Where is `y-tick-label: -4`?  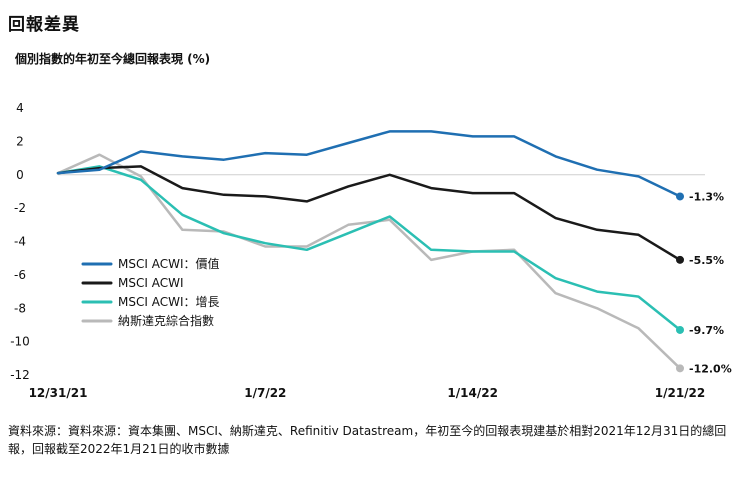 y-tick-label: -4 is located at coordinates (20, 242).